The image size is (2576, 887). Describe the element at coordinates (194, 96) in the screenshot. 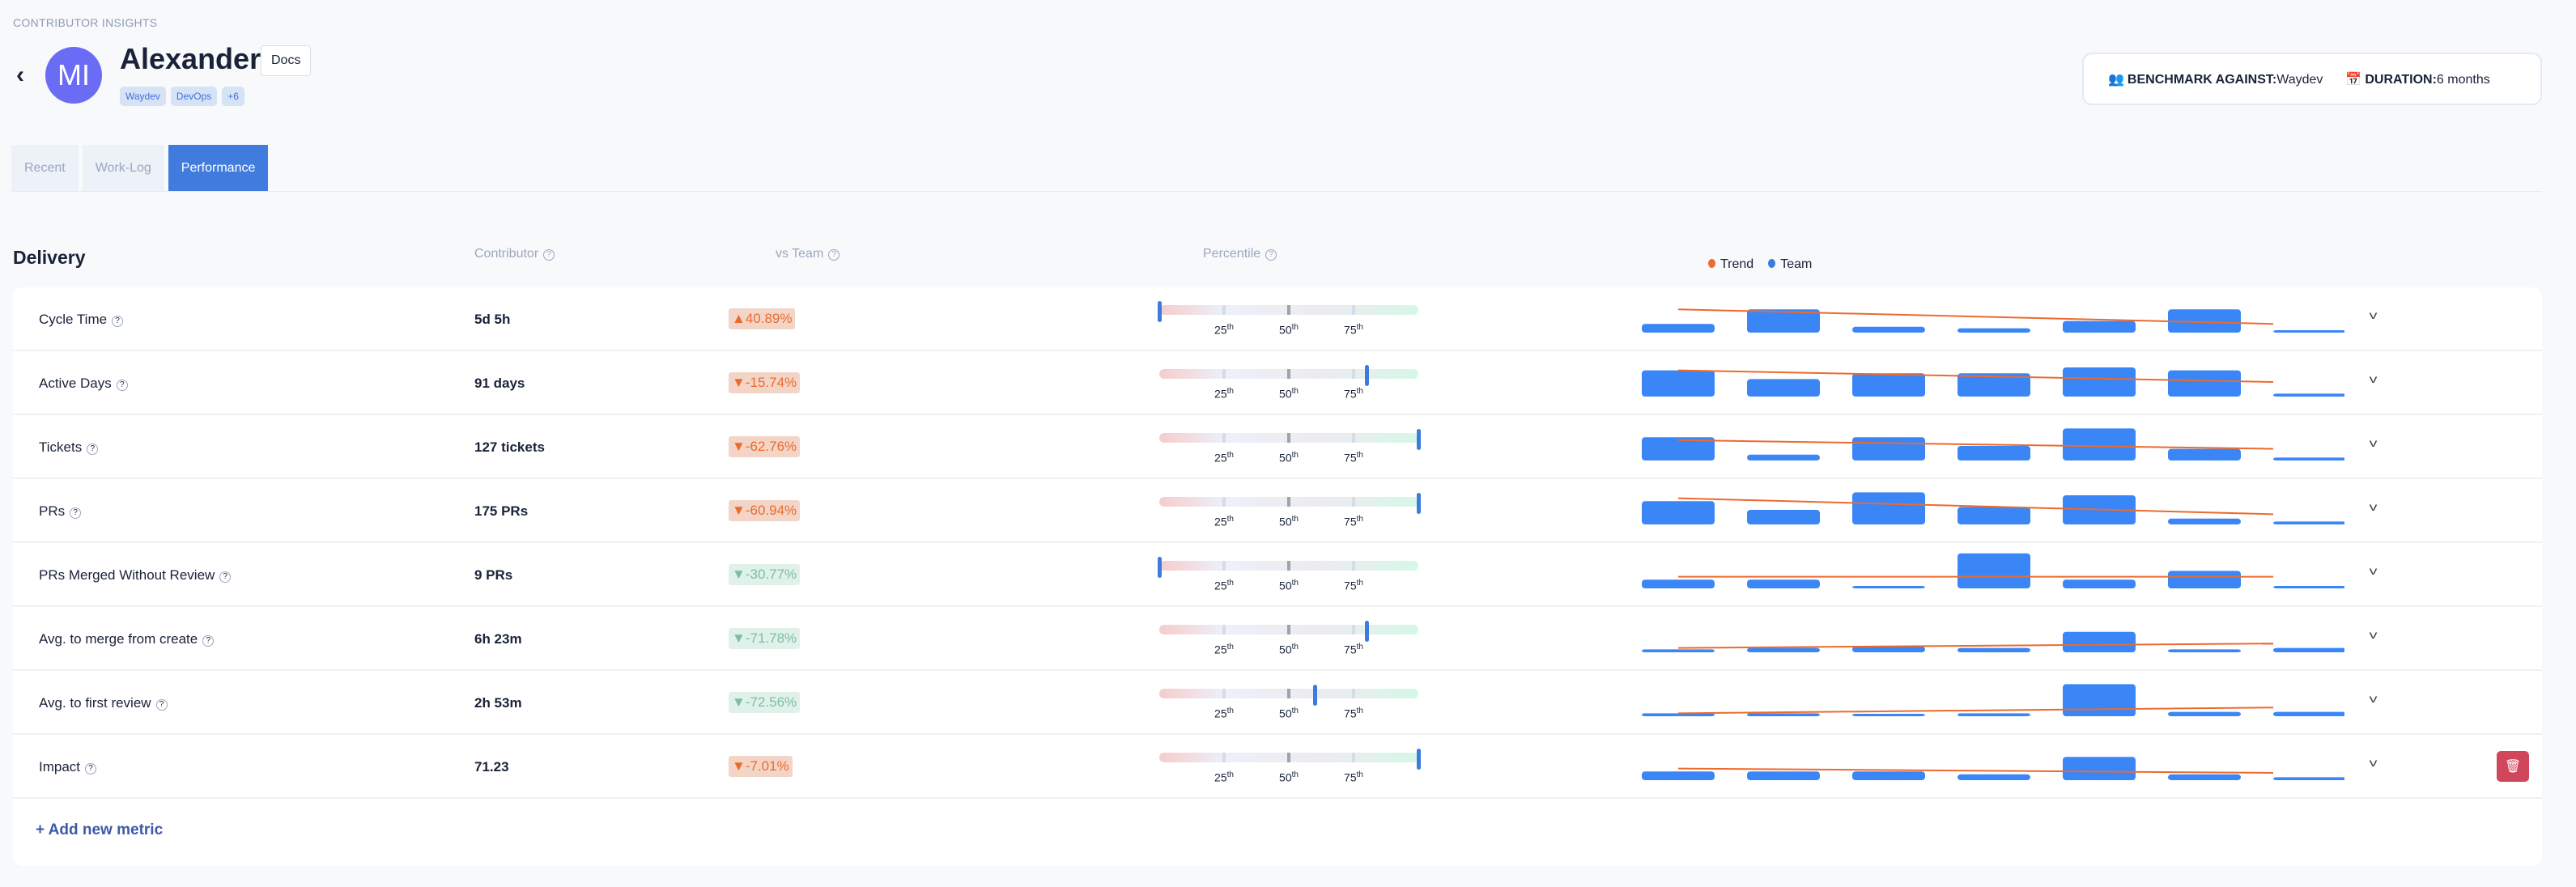

I see `tag-devops: DevOps` at that location.